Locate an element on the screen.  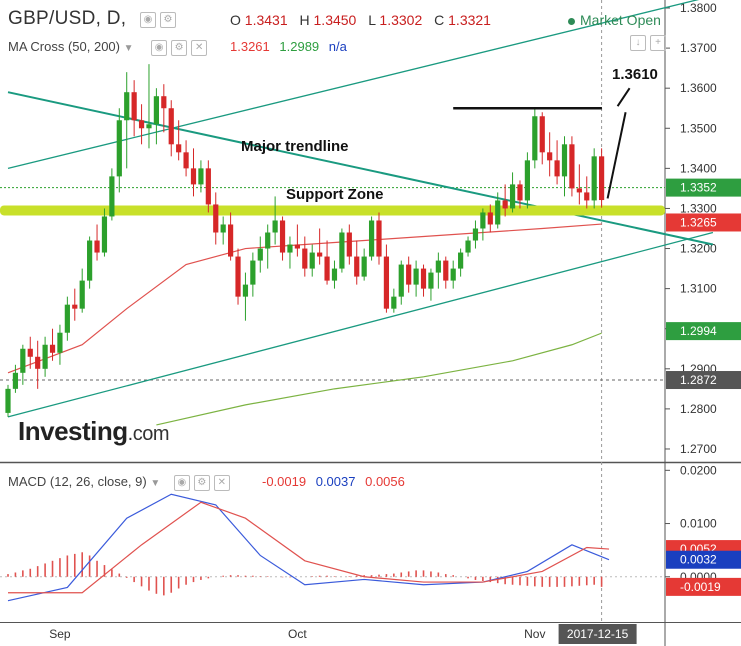
arrow-down-icon: ↓ is located at coordinates (638, 42).